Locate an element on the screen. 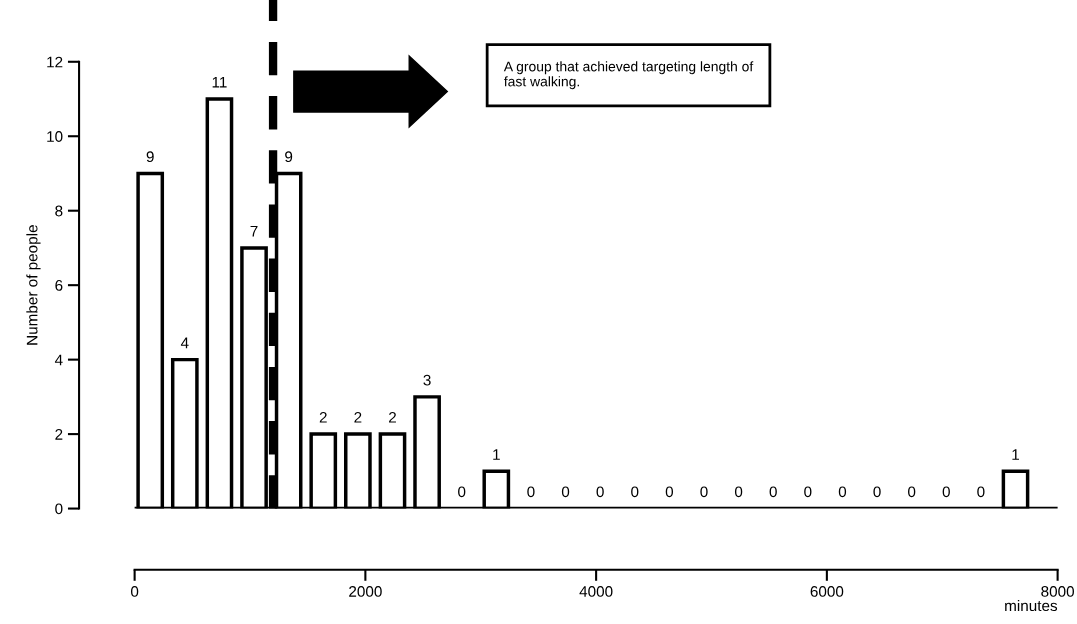 This screenshot has width=1077, height=624. data-label: 4 is located at coordinates (184, 343).